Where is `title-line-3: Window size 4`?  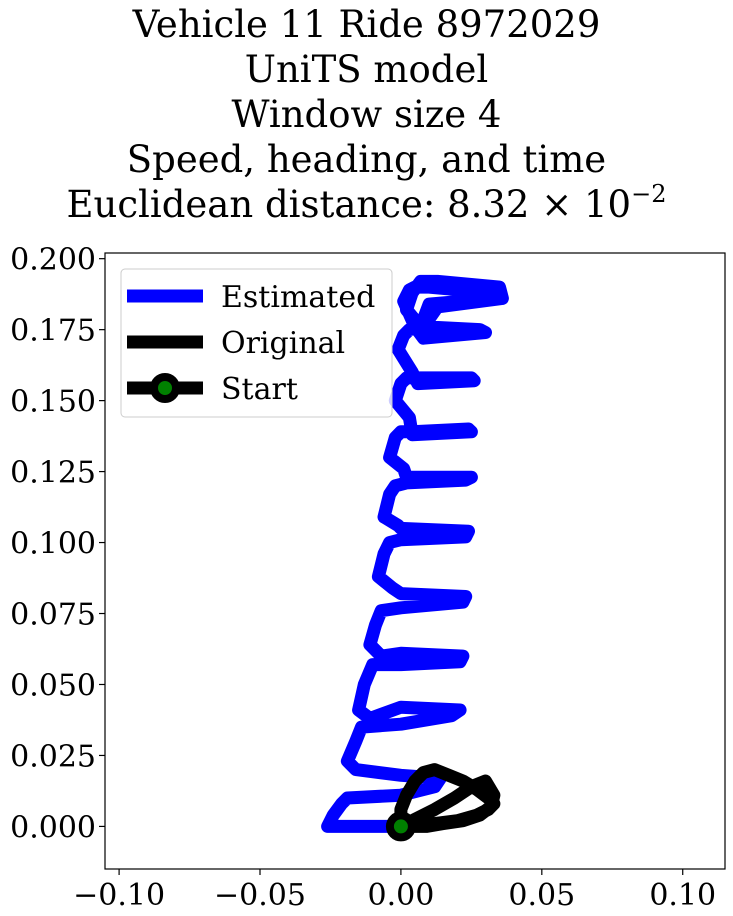
title-line-3: Window size 4 is located at coordinates (366, 114).